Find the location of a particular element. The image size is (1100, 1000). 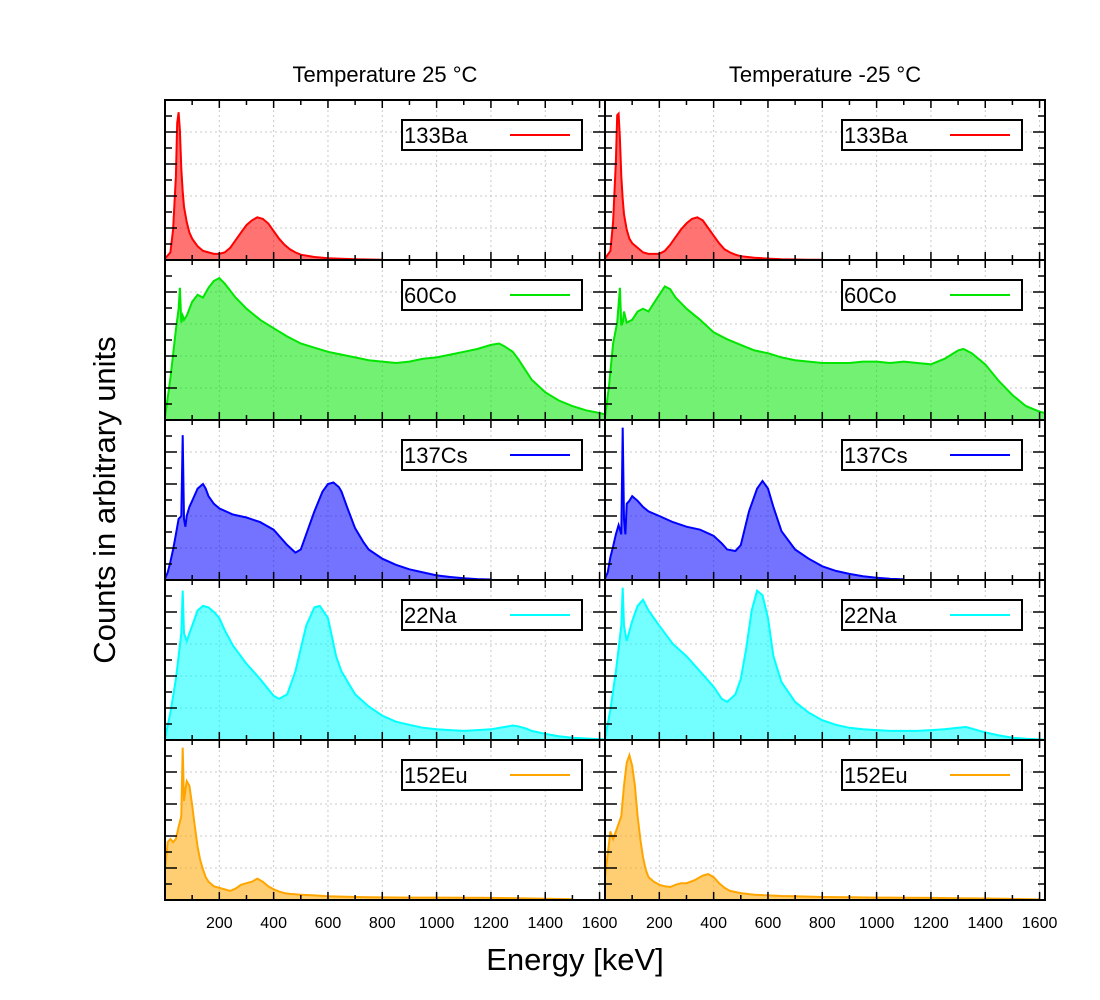

y-axis-label: Counts in arbitrary units is located at coordinates (104, 499).